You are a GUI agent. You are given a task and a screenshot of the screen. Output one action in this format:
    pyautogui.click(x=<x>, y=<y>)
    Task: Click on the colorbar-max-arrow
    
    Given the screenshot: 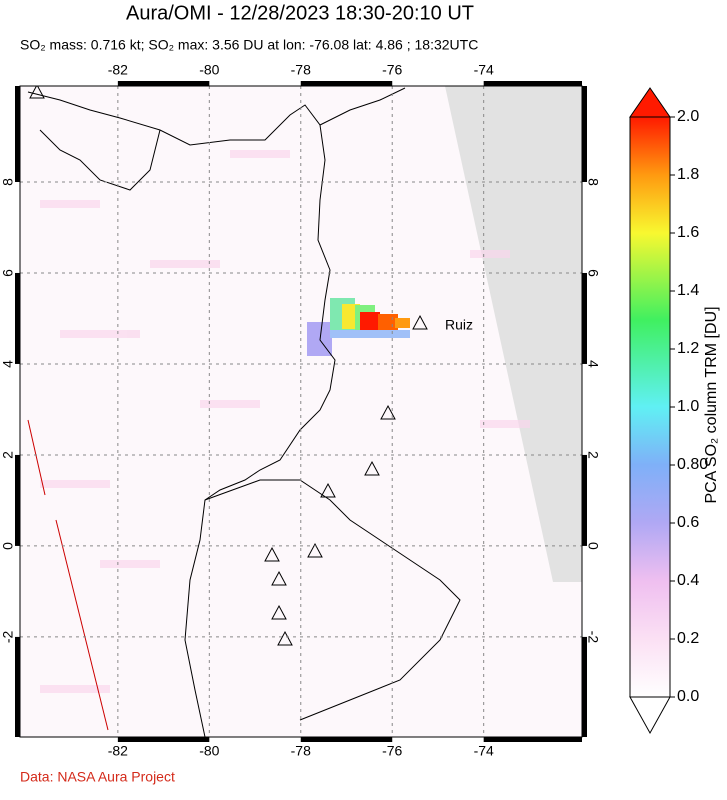 What is the action you would take?
    pyautogui.click(x=650, y=102)
    